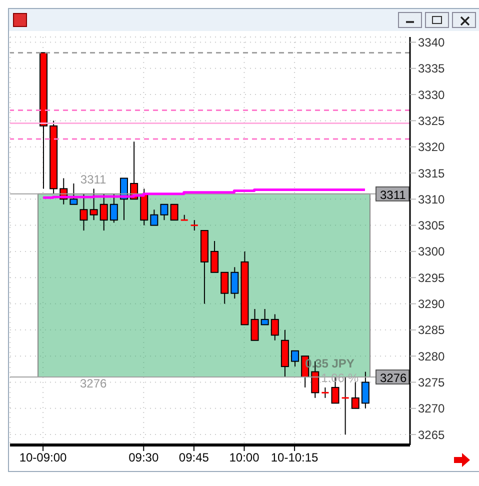 This screenshot has width=479, height=486. Describe the element at coordinates (432, 121) in the screenshot. I see `y-tick-label: 3325` at that location.